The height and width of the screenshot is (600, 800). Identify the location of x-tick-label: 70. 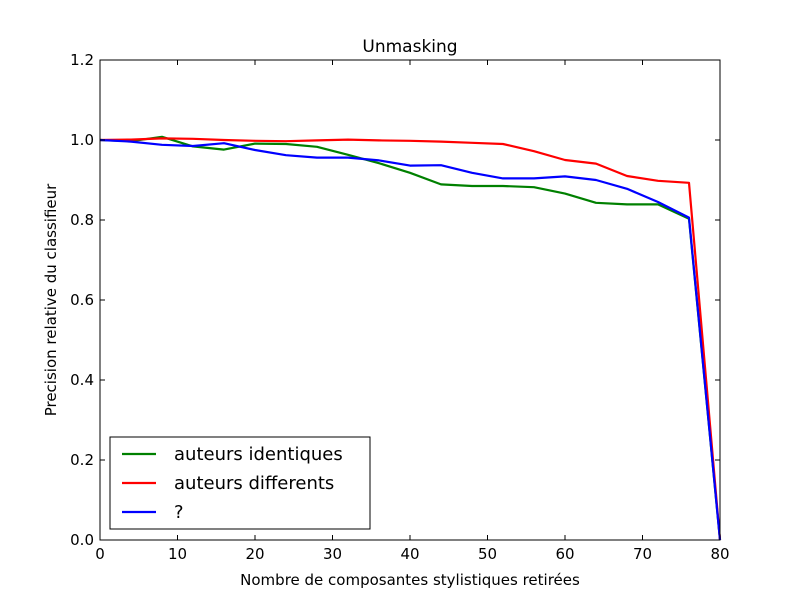
(642, 554).